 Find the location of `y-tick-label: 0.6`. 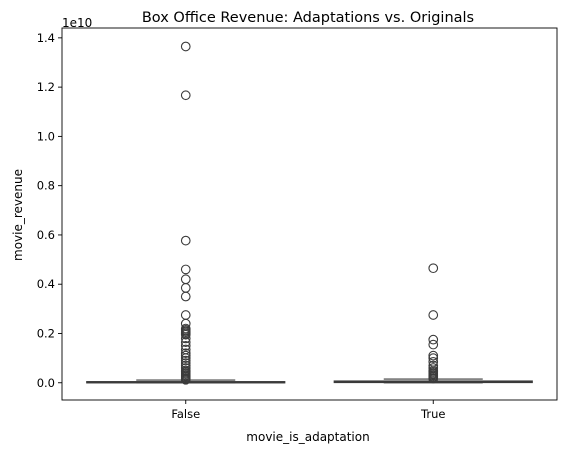

y-tick-label: 0.6 is located at coordinates (46, 235).